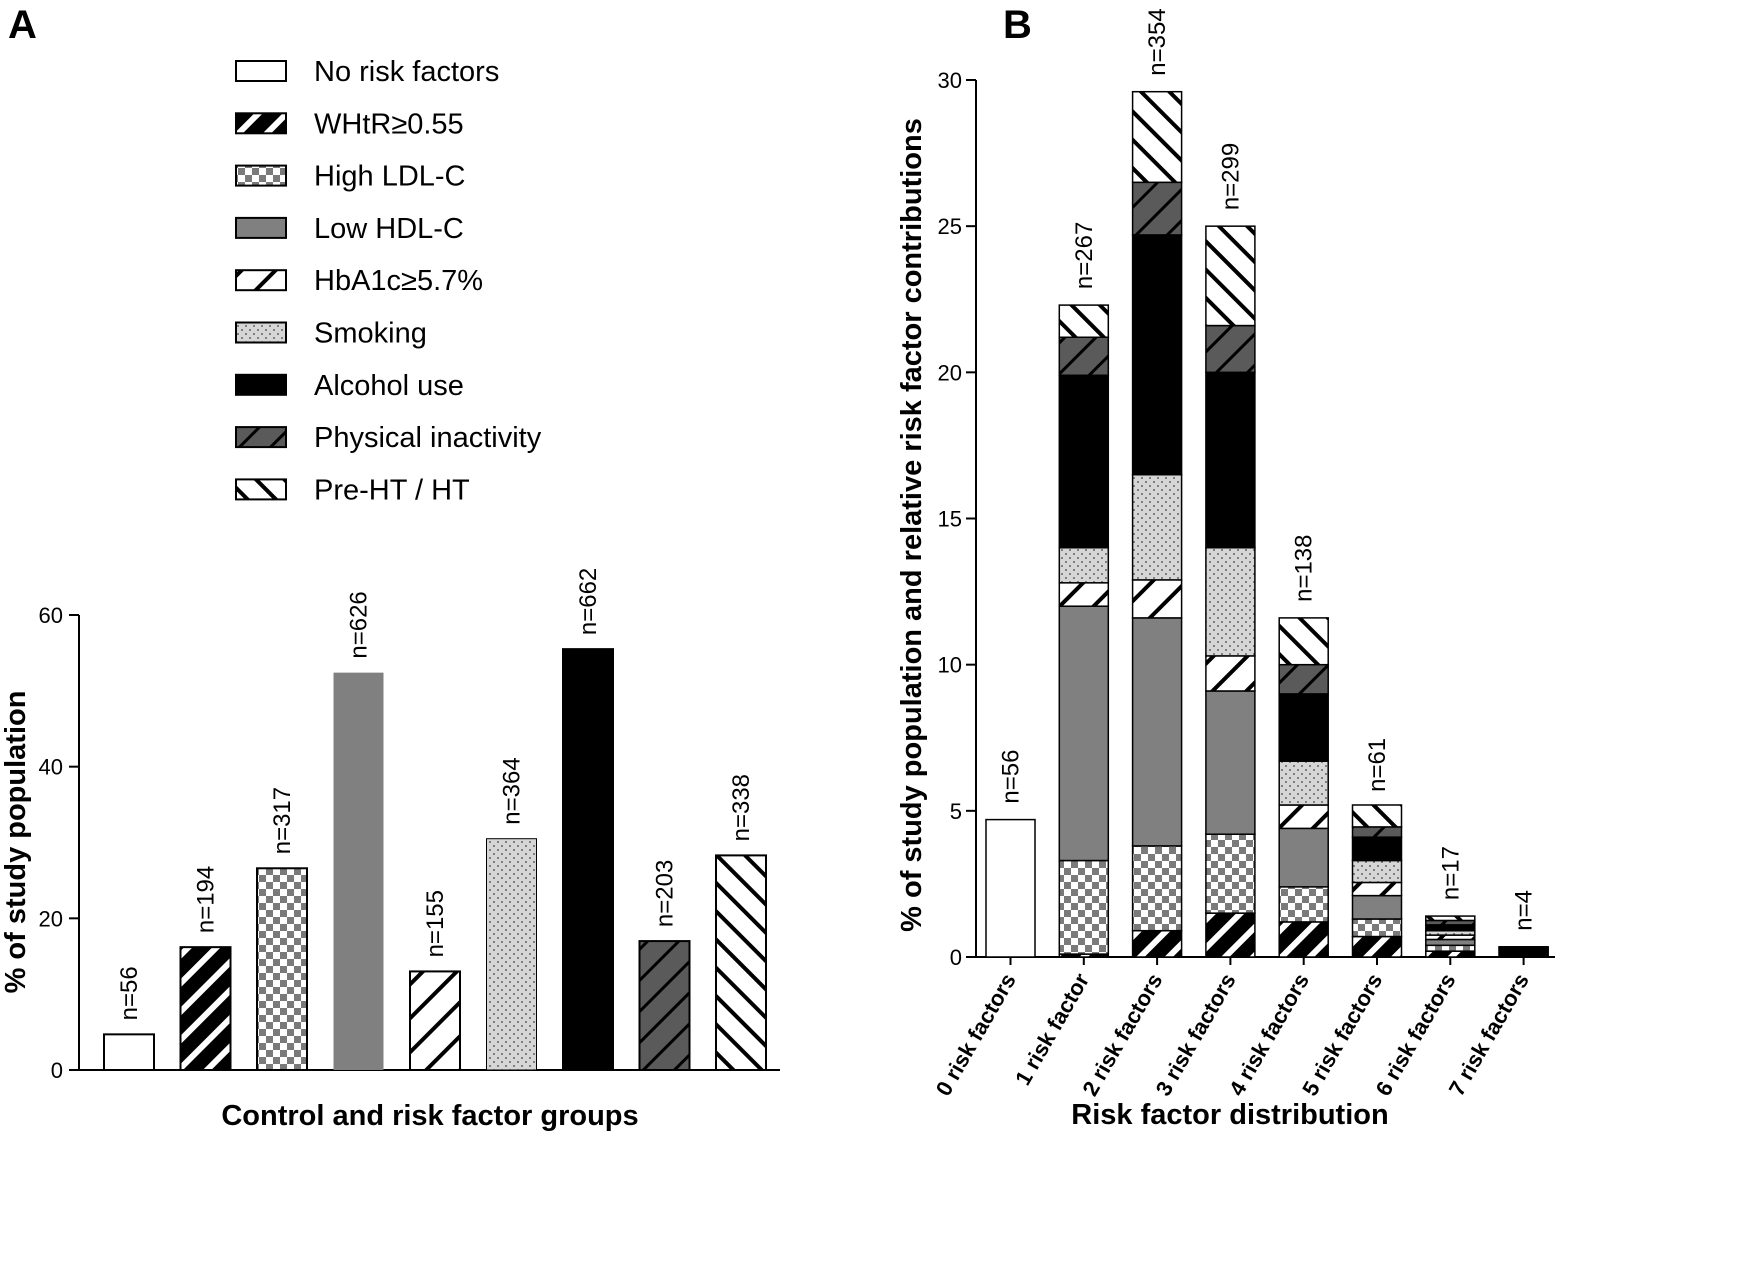 The width and height of the screenshot is (1750, 1271). I want to click on panel-a-n-label: n=662, so click(588, 601).